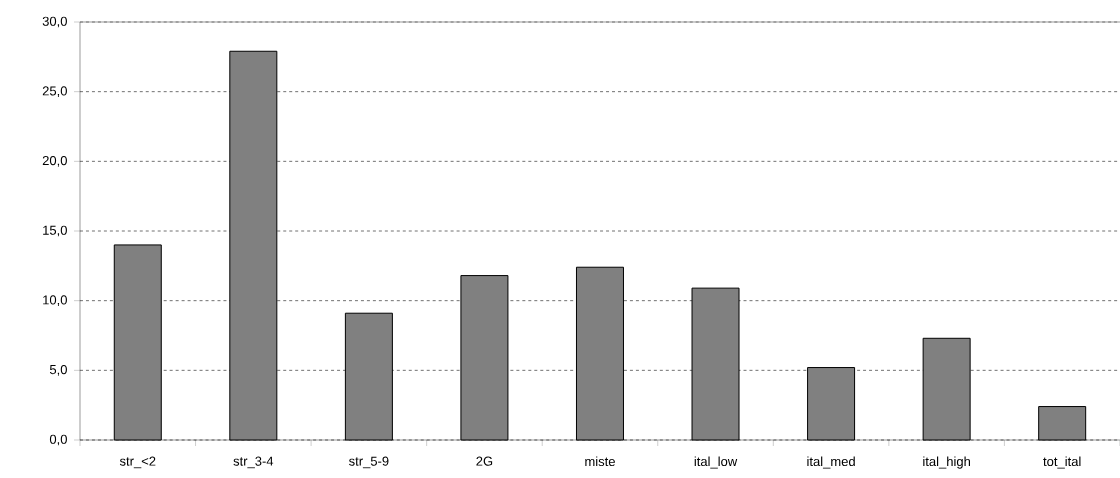 Image resolution: width=1120 pixels, height=478 pixels. Describe the element at coordinates (54, 92) in the screenshot. I see `y-tick-label: 25,0` at that location.